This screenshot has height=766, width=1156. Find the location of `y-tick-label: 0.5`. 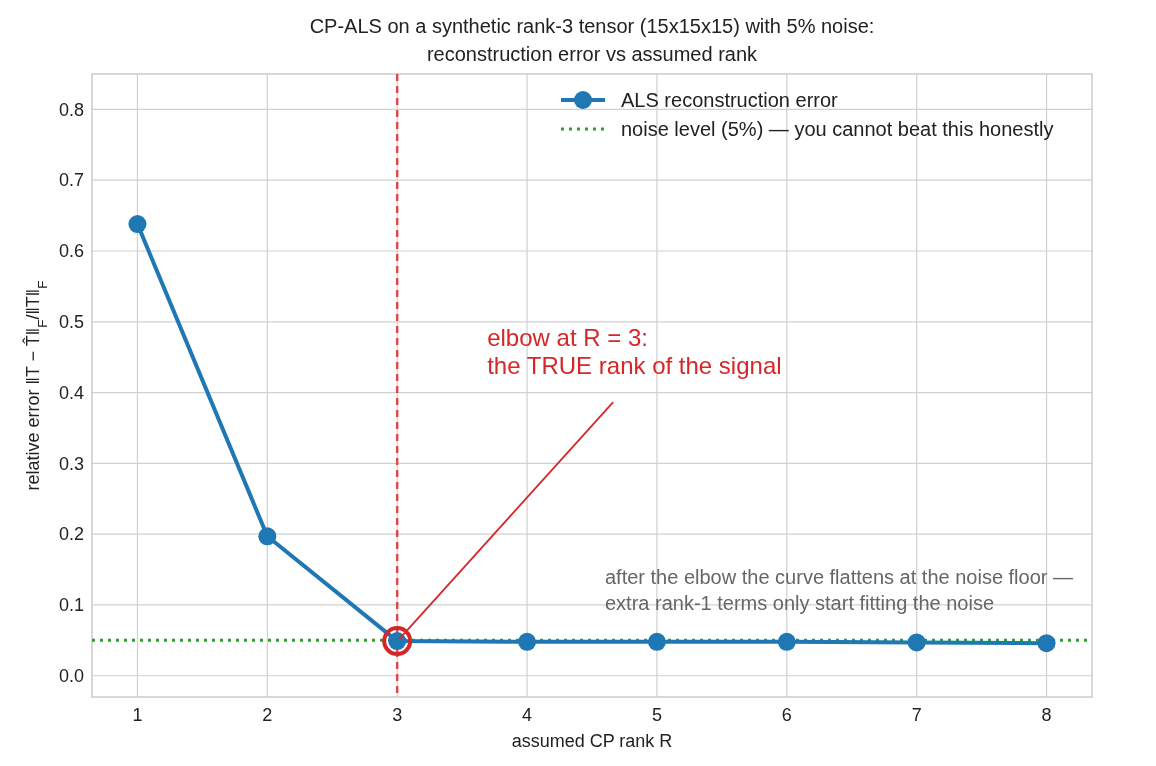

y-tick-label: 0.5 is located at coordinates (71, 322).